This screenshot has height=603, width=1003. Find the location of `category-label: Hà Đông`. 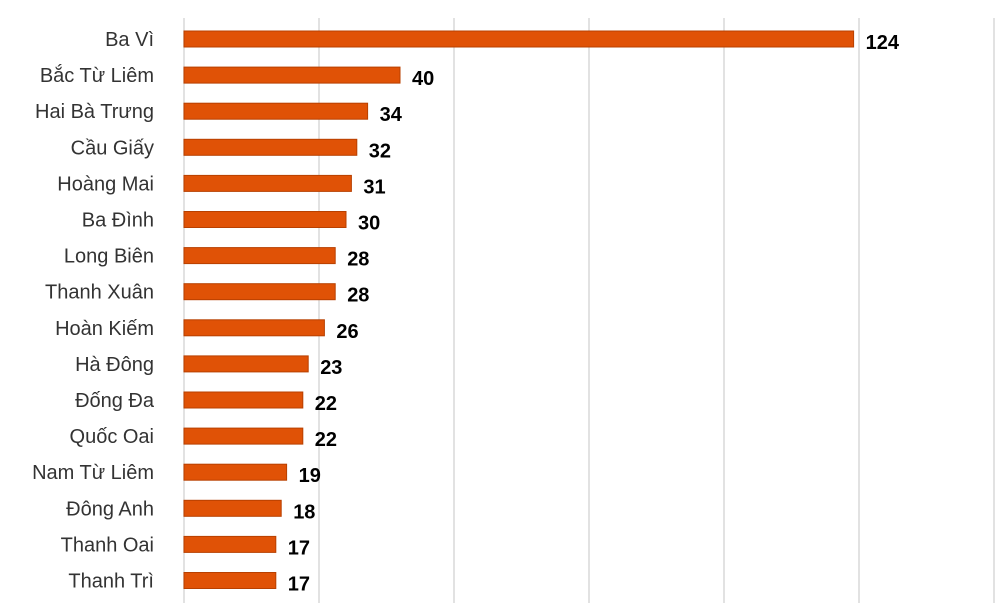

category-label: Hà Đông is located at coordinates (114, 365).